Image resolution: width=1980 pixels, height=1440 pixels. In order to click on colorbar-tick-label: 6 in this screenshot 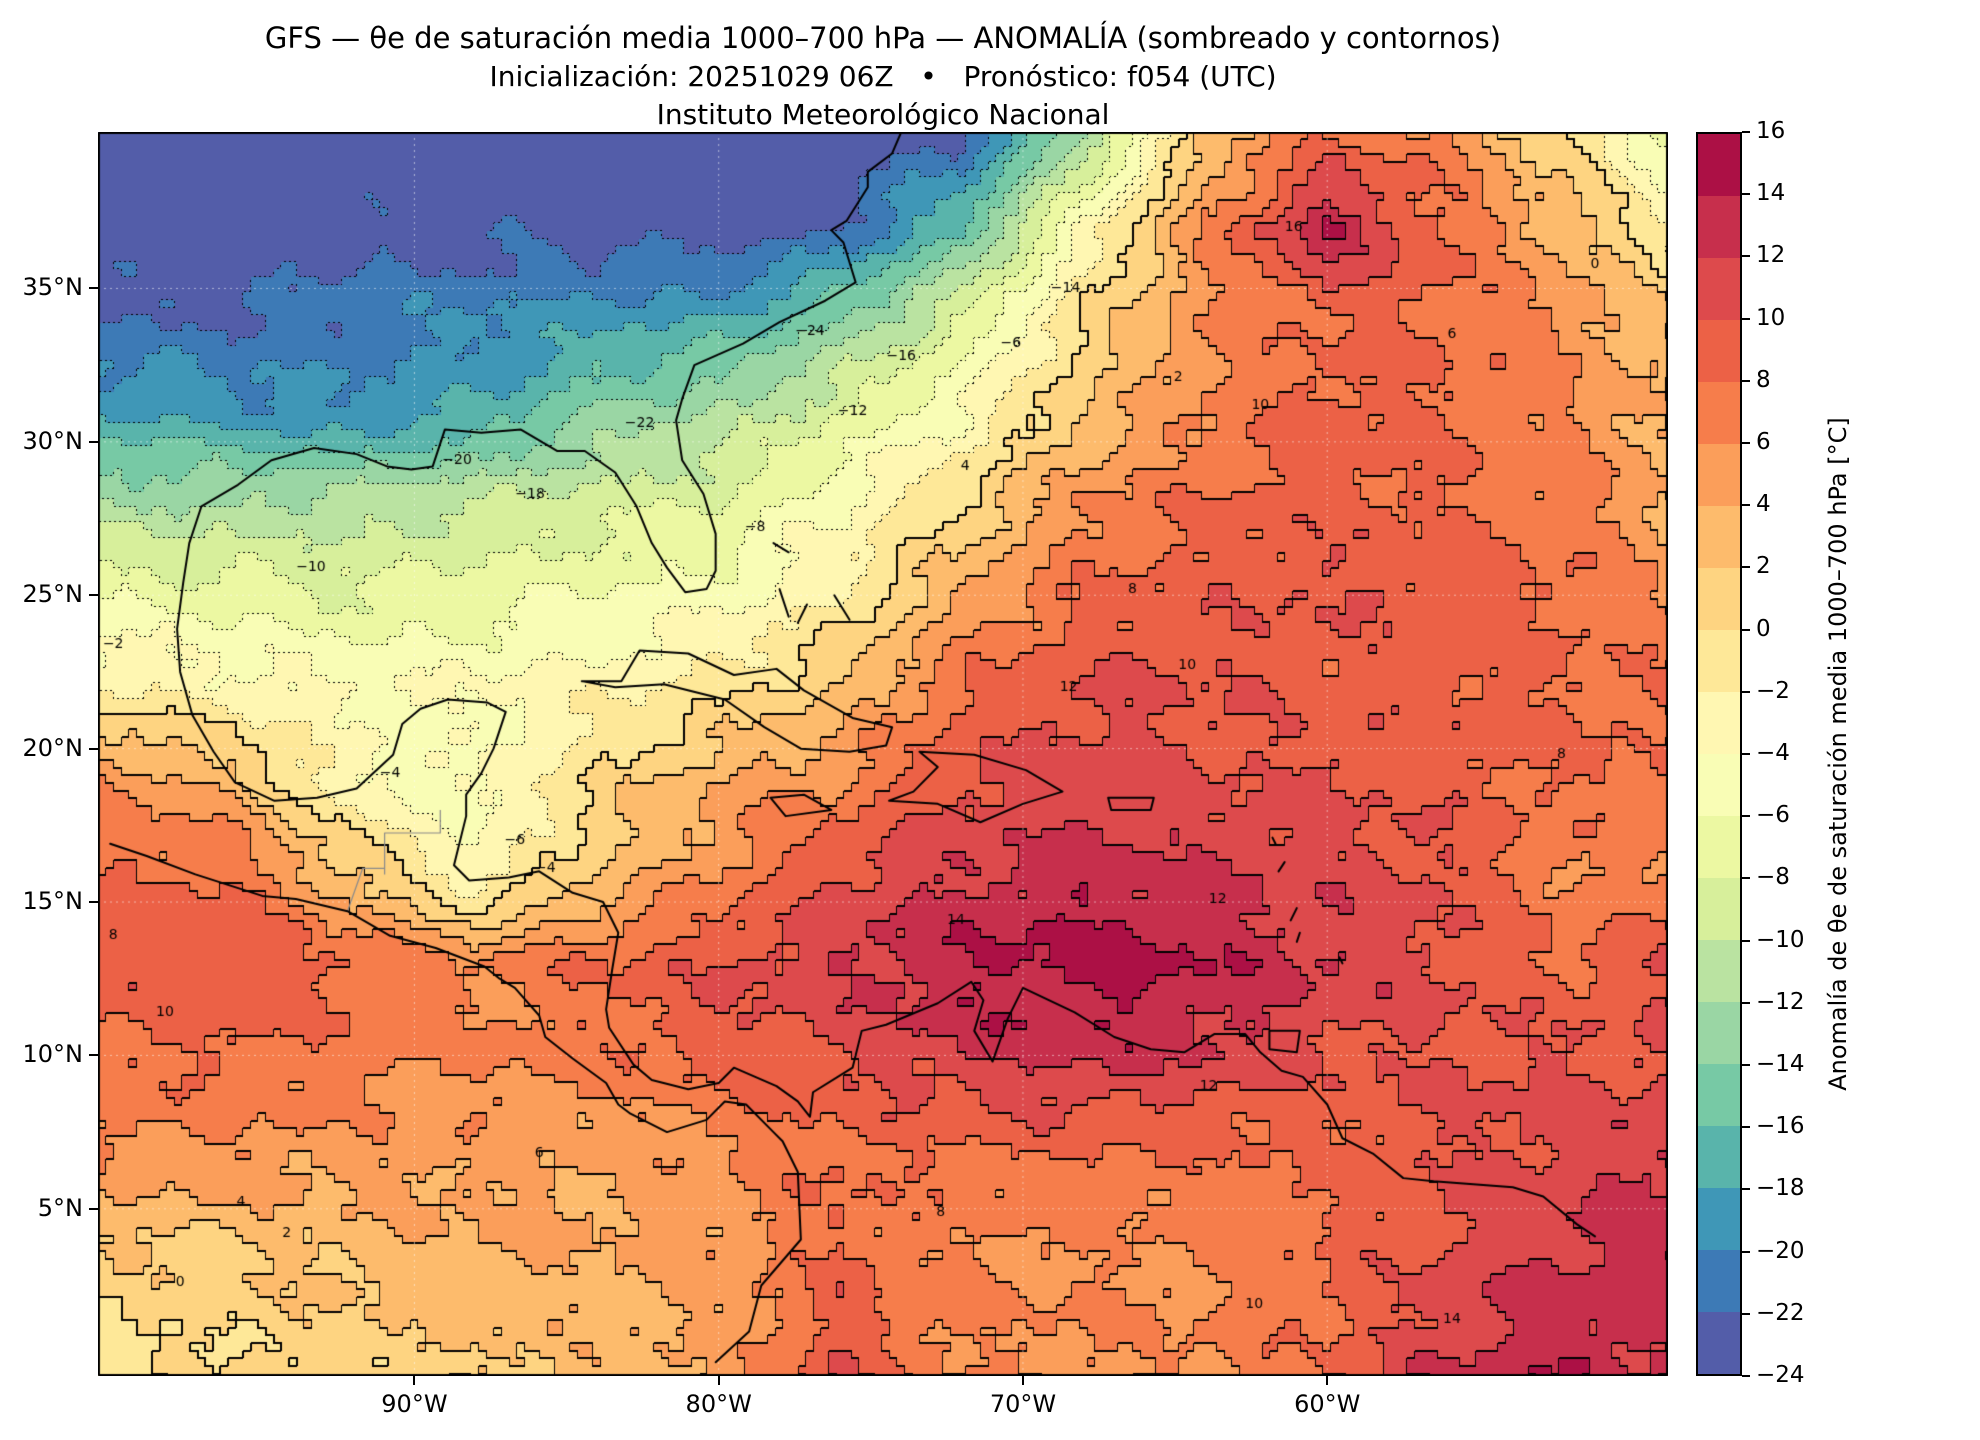, I will do `click(1763, 442)`.